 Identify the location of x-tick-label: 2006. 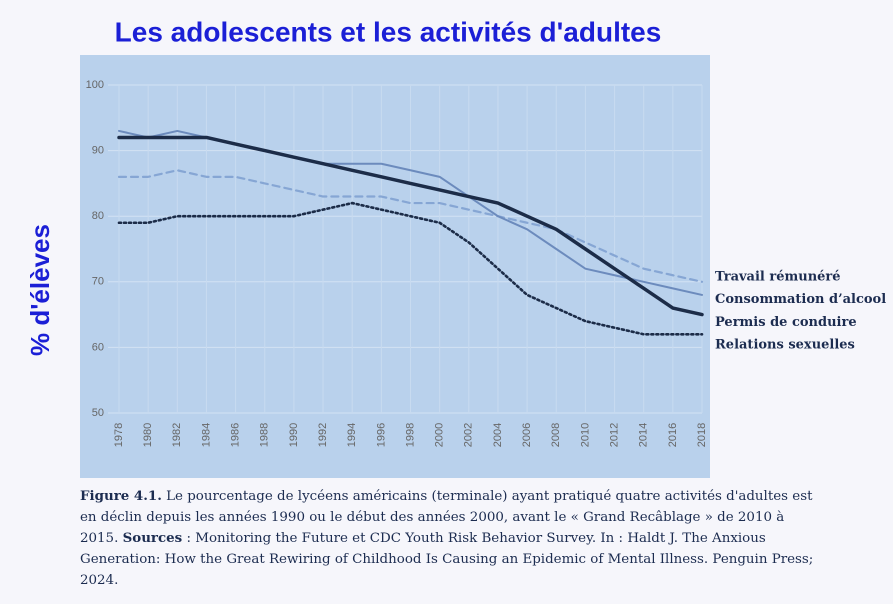
(527, 435).